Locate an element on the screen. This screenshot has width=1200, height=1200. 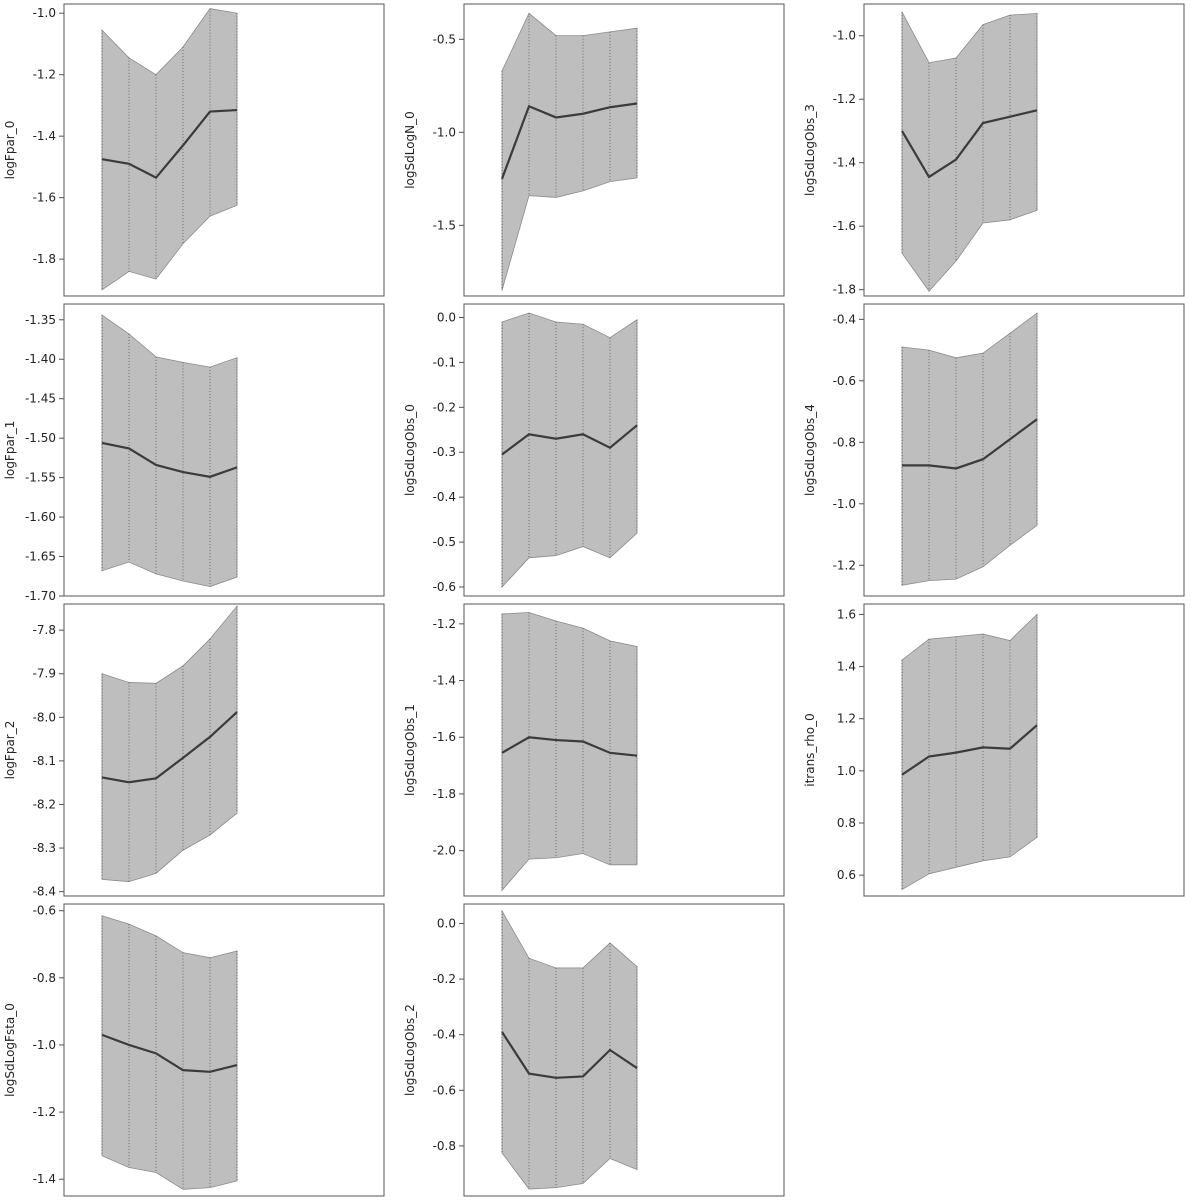
y-tick-label: -1.65 is located at coordinates (40, 557).